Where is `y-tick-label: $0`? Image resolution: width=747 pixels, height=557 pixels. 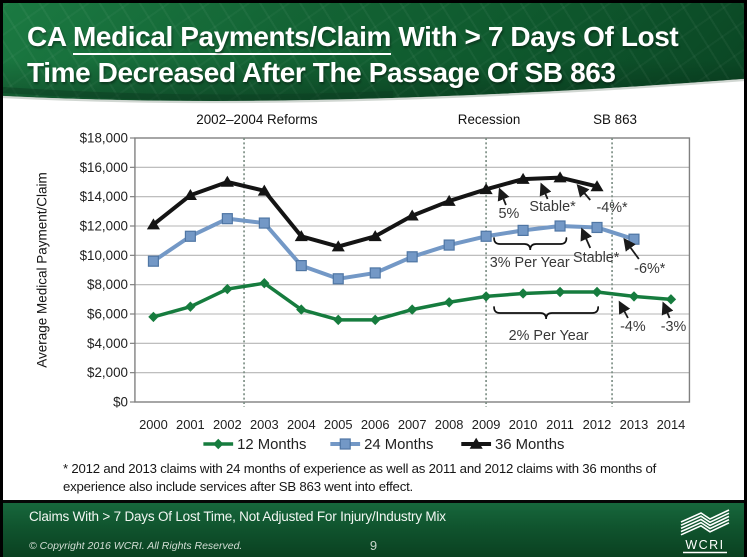 y-tick-label: $0 is located at coordinates (120, 401).